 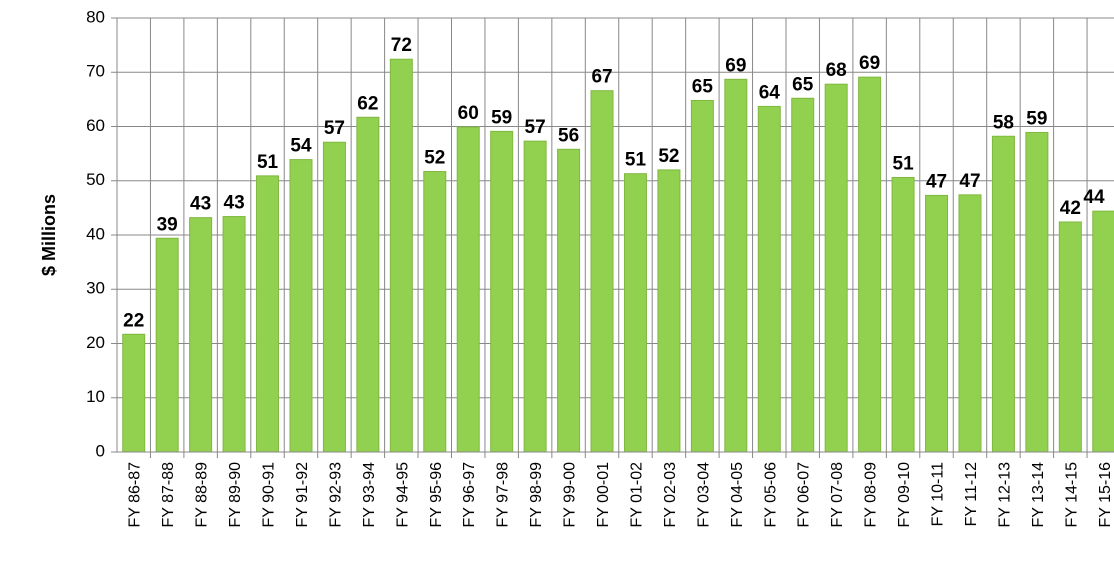 What do you see at coordinates (269, 495) in the screenshot?
I see `x-tick-label: FY 90-91` at bounding box center [269, 495].